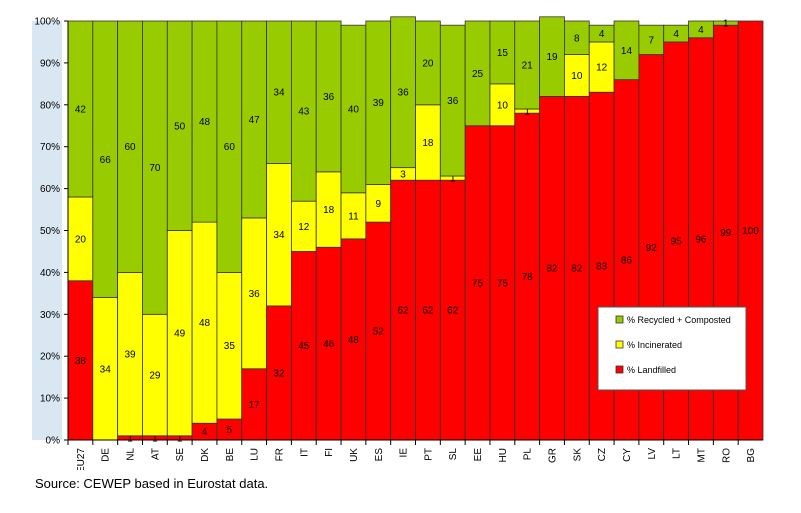 The image size is (801, 513). What do you see at coordinates (50, 189) in the screenshot?
I see `y-tick-label: 60%` at bounding box center [50, 189].